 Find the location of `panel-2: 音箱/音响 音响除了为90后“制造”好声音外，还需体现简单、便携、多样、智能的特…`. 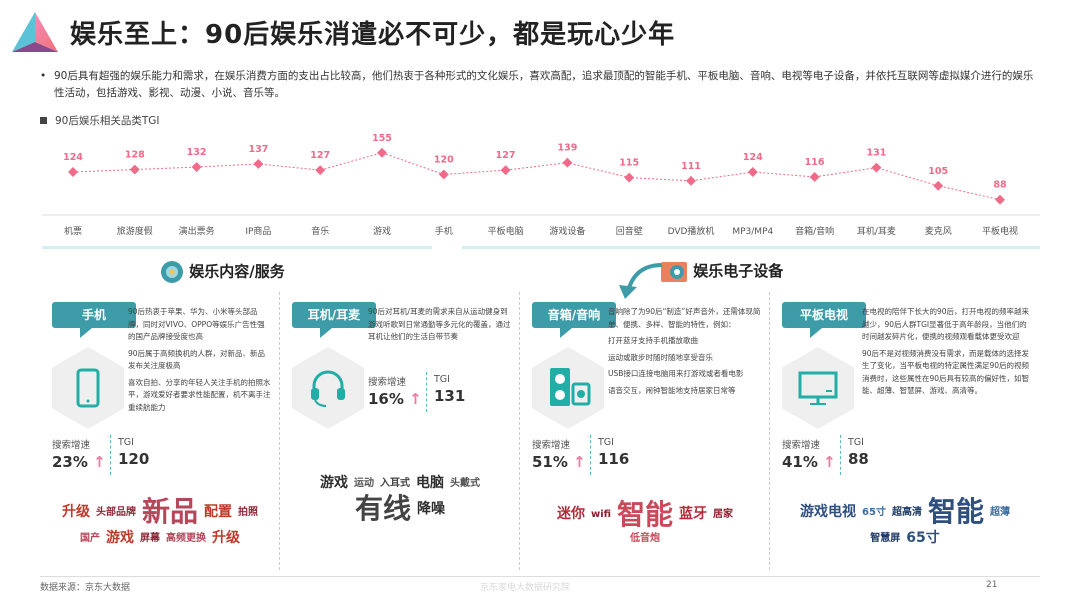

panel-2: 音箱/音响 音响除了为90后“制造”好声音外，还需体现简单、便携、多样、智能的特… is located at coordinates (645, 431).